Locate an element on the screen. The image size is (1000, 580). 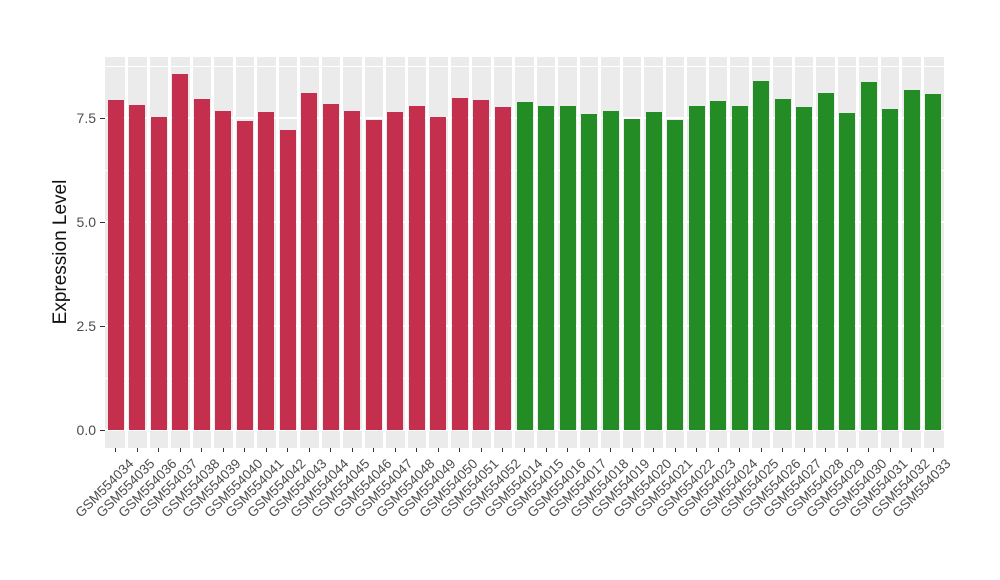
y-major-gridline is located at coordinates (524, 430).